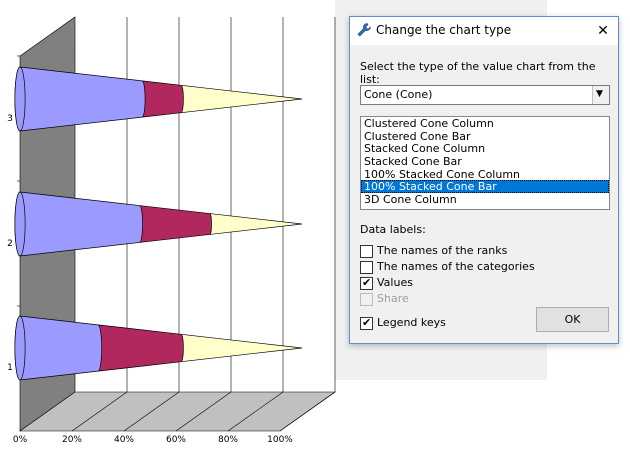 The image size is (630, 454). Describe the element at coordinates (425, 149) in the screenshot. I see `list-item: Stacked Cone Column` at that location.